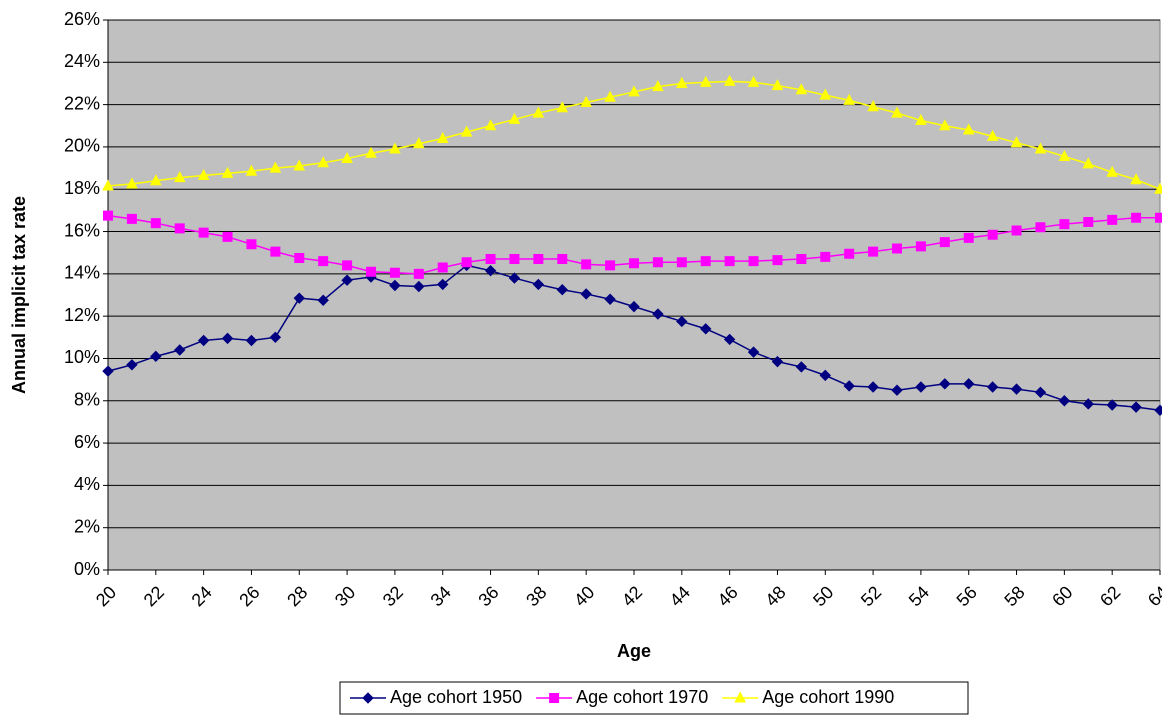  What do you see at coordinates (488, 596) in the screenshot?
I see `x-tick-label: 36` at bounding box center [488, 596].